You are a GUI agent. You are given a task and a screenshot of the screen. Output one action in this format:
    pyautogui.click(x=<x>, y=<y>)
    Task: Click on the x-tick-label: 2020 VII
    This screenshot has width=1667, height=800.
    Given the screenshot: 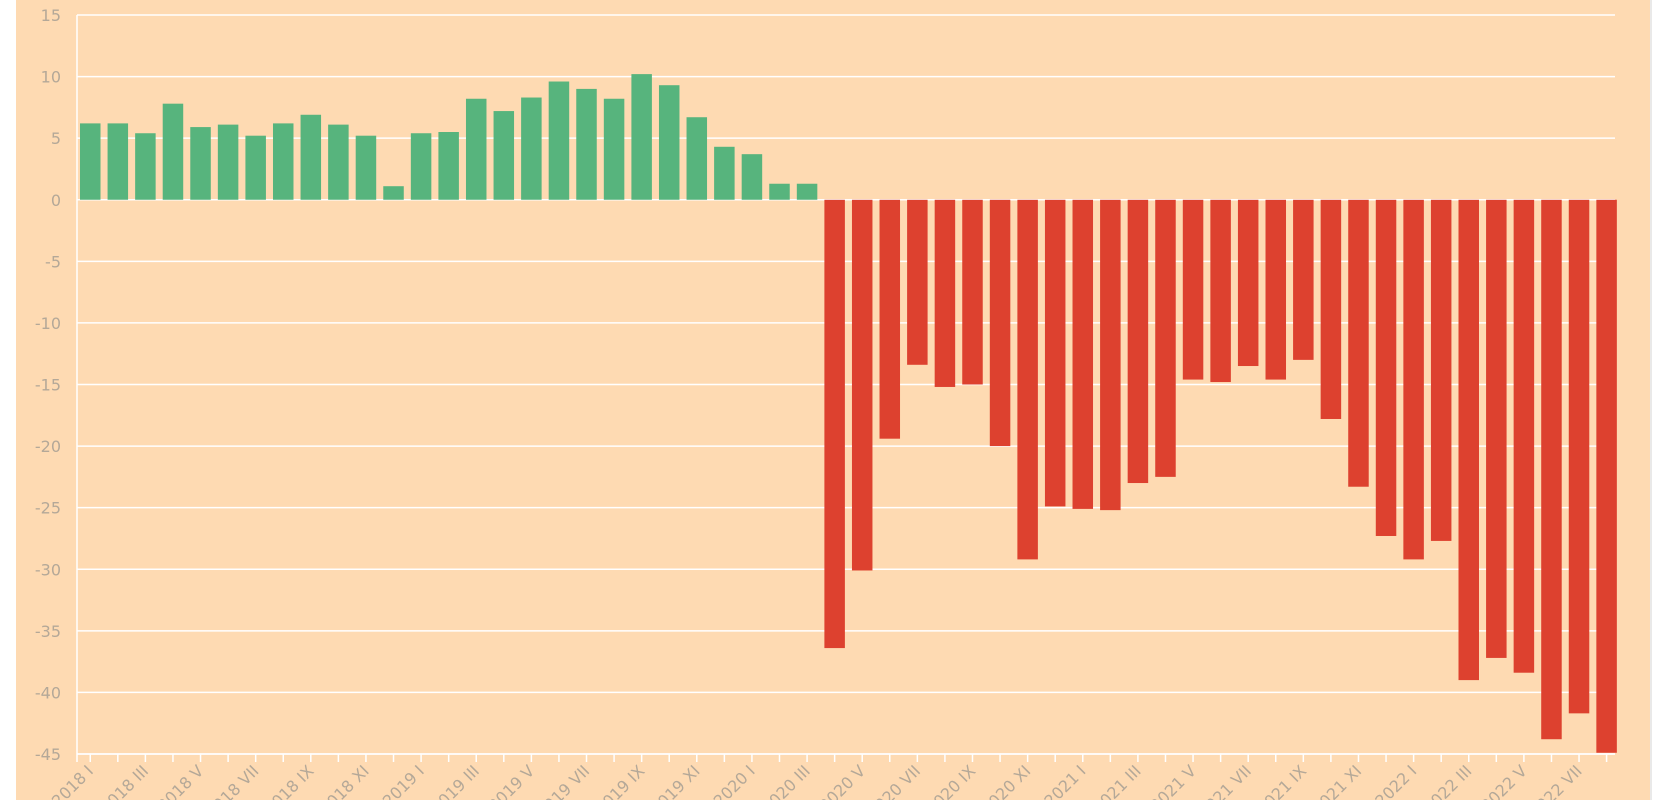 What is the action you would take?
    pyautogui.click(x=894, y=780)
    